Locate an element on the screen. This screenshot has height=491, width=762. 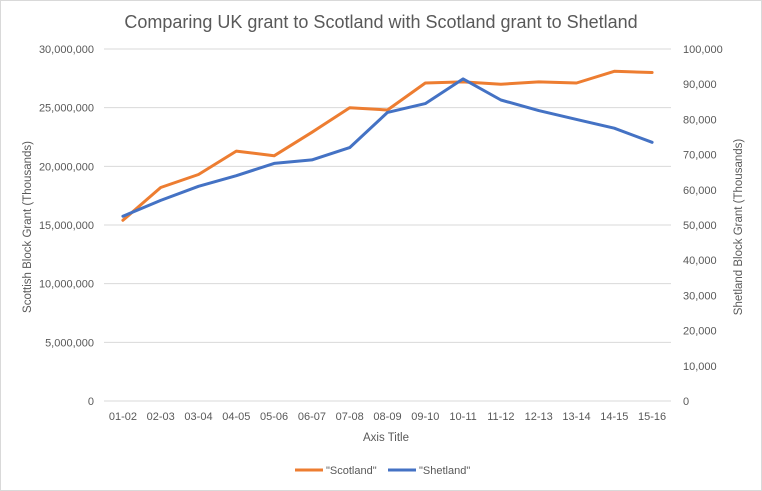
right-tick-label: 70,000 is located at coordinates (700, 156).